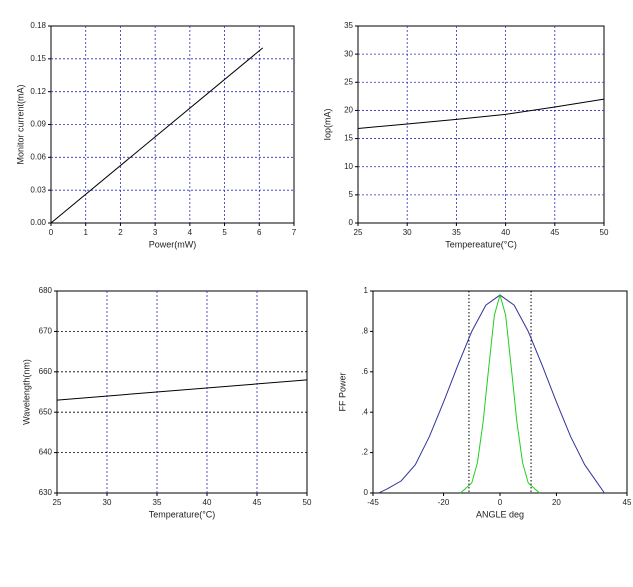 The width and height of the screenshot is (633, 587). I want to click on x-axis-label: ANGLE deg, so click(500, 514).